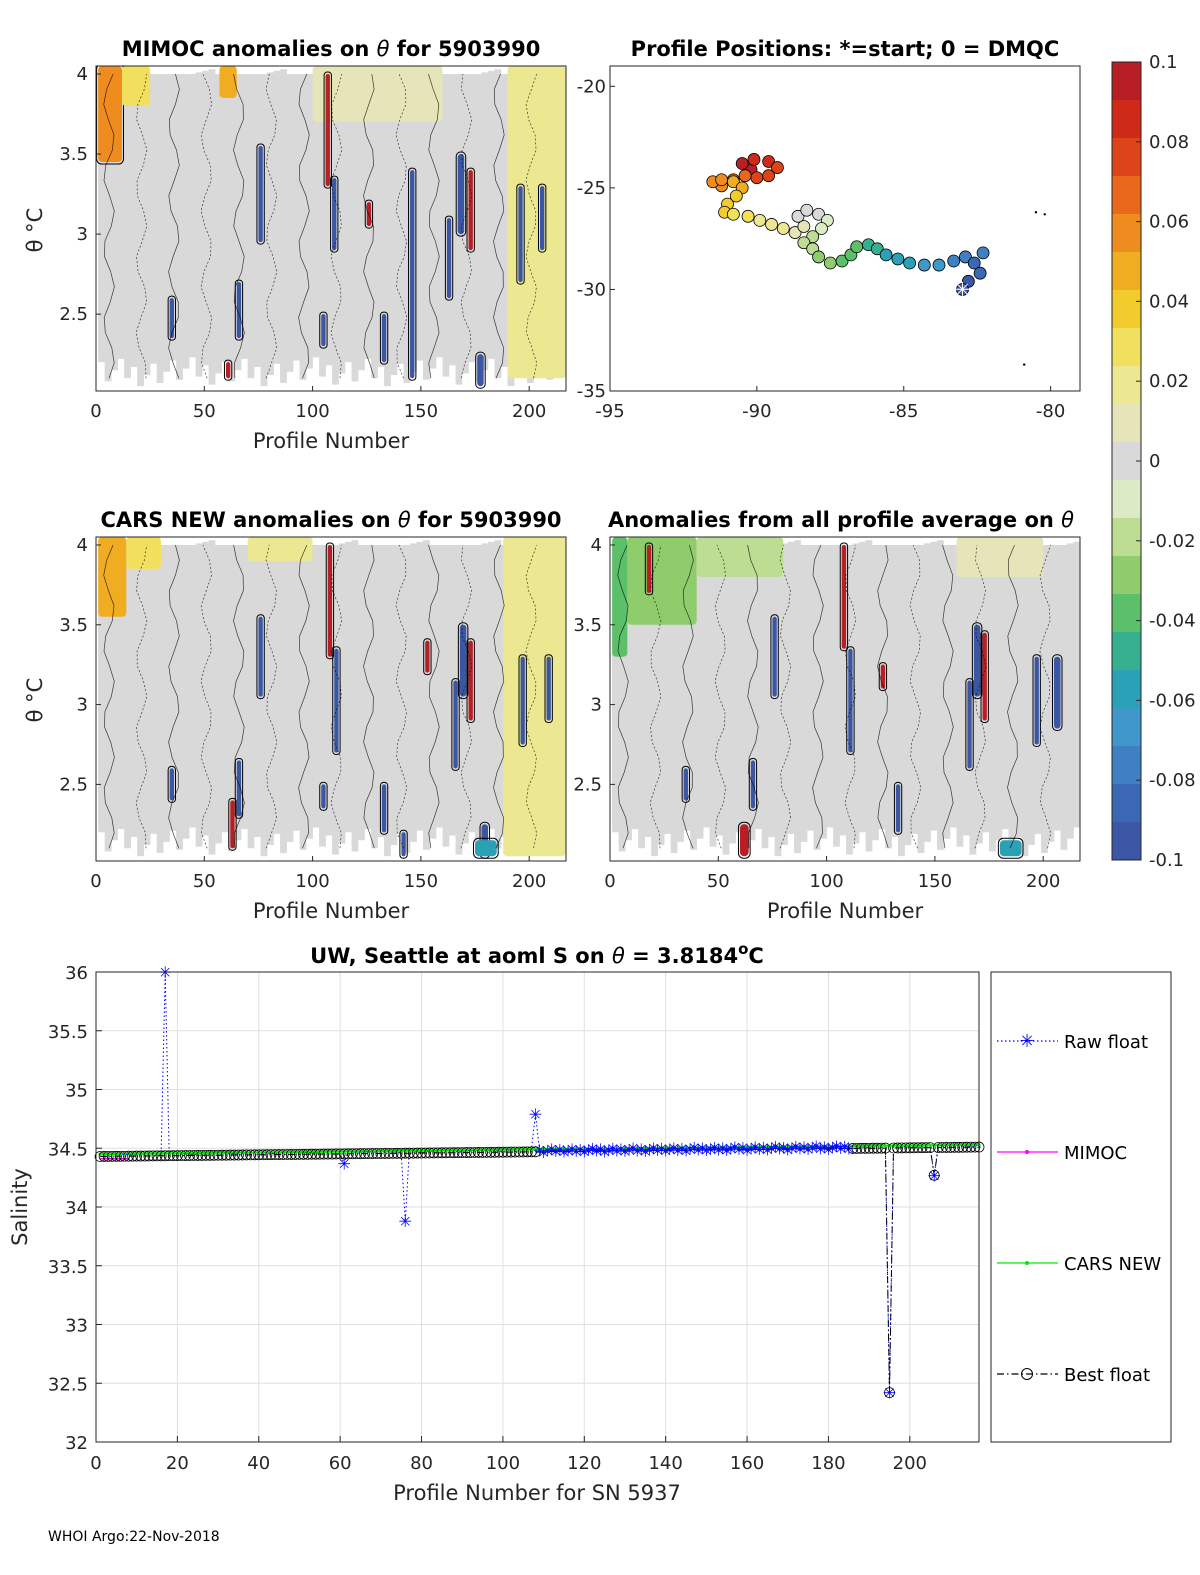  I want to click on allavg-cells, so click(846, 698).